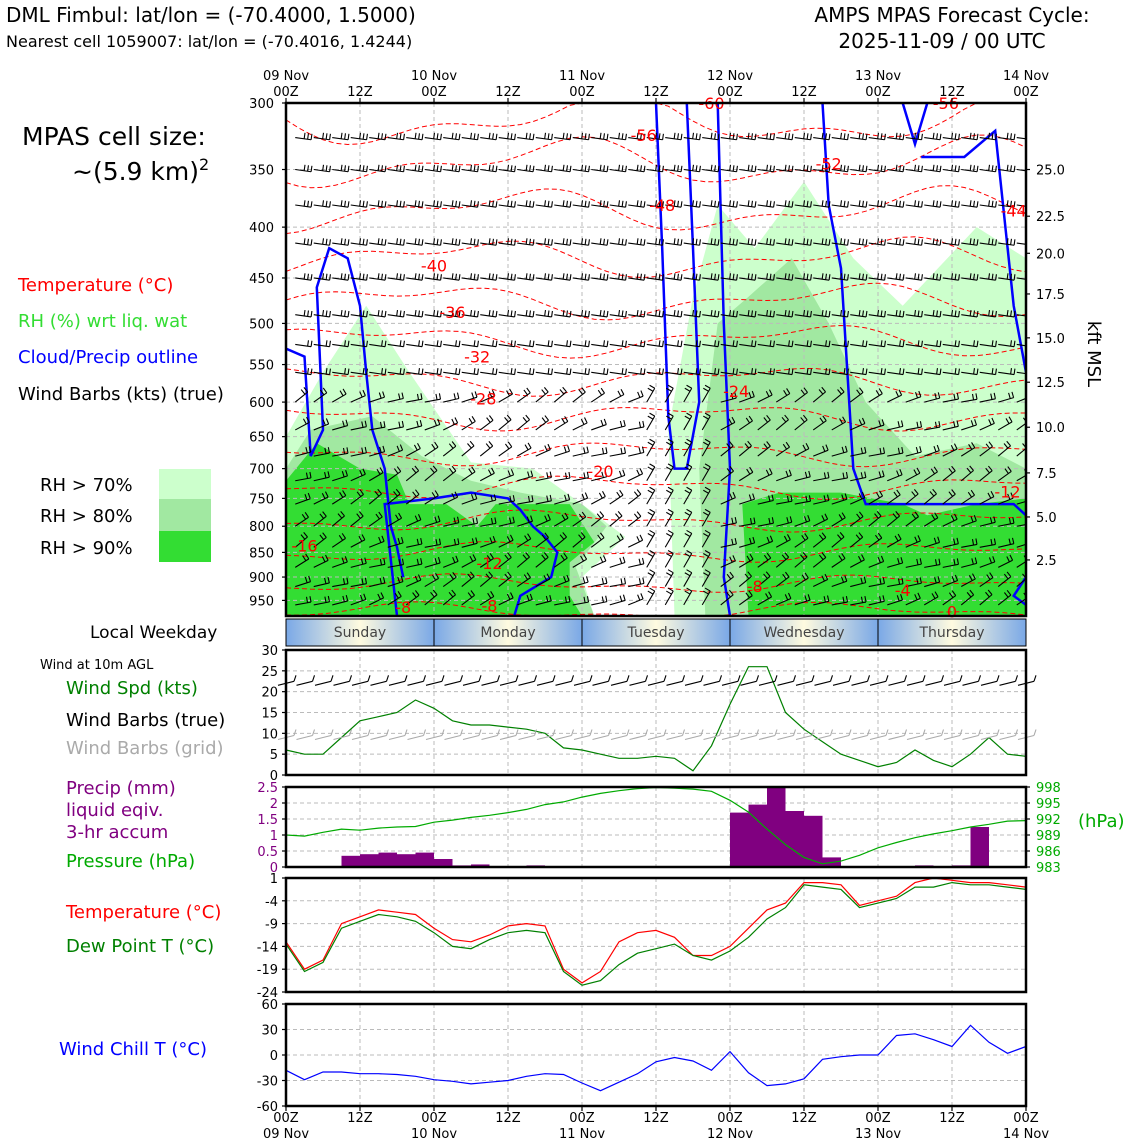 The height and width of the screenshot is (1140, 1140). Describe the element at coordinates (508, 1118) in the screenshot. I see `bottom-hour-label: 12Z` at that location.